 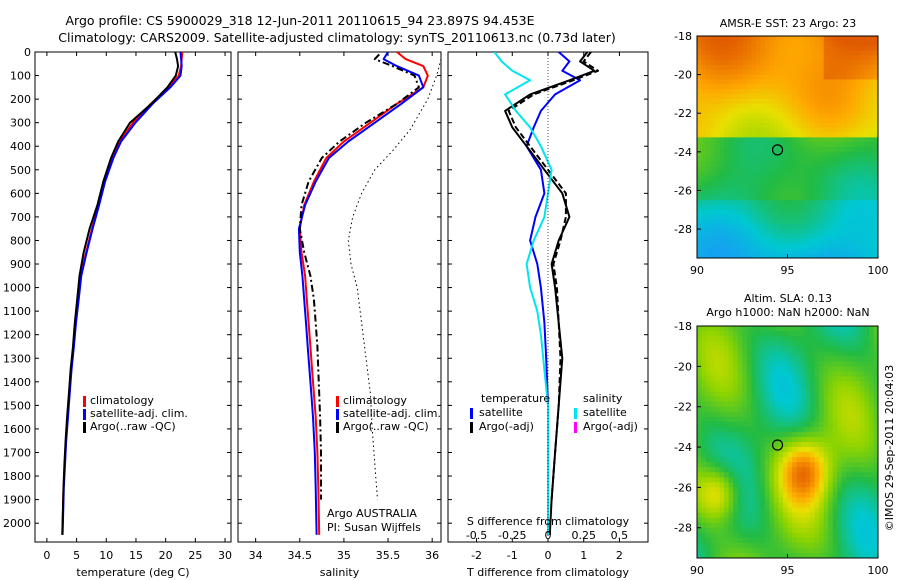 I want to click on temperature-ytick-label: 1900, so click(x=17, y=500).